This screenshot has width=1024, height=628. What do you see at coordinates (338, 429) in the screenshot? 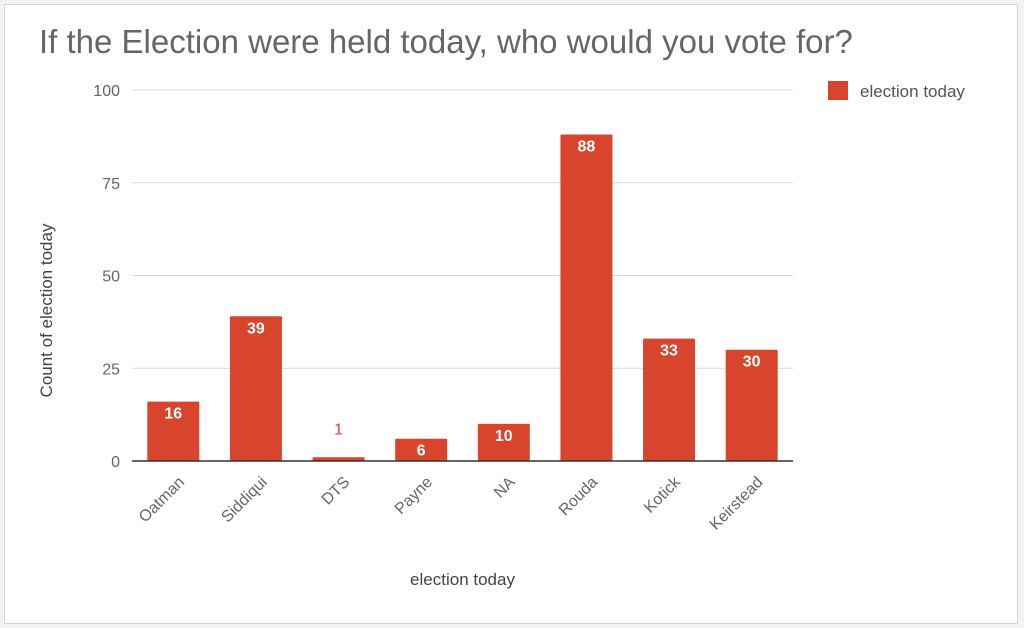
I see `data-label: 1` at bounding box center [338, 429].